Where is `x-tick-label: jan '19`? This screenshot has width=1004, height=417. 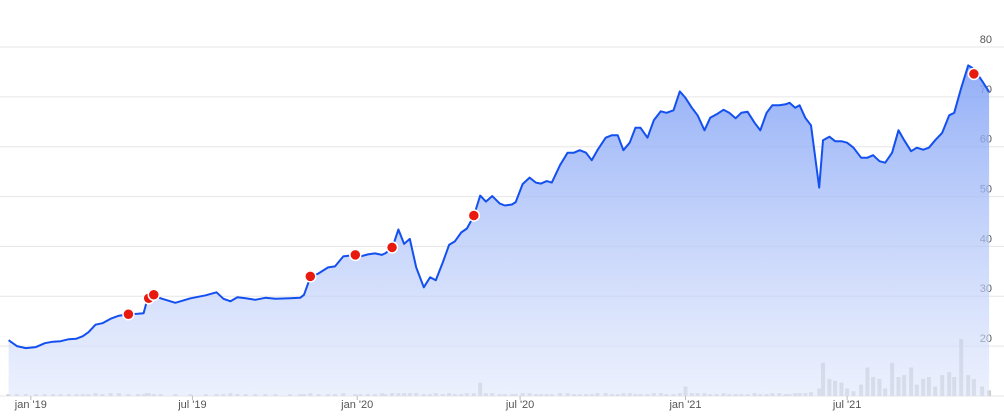
x-tick-label: jan '19 is located at coordinates (30, 405).